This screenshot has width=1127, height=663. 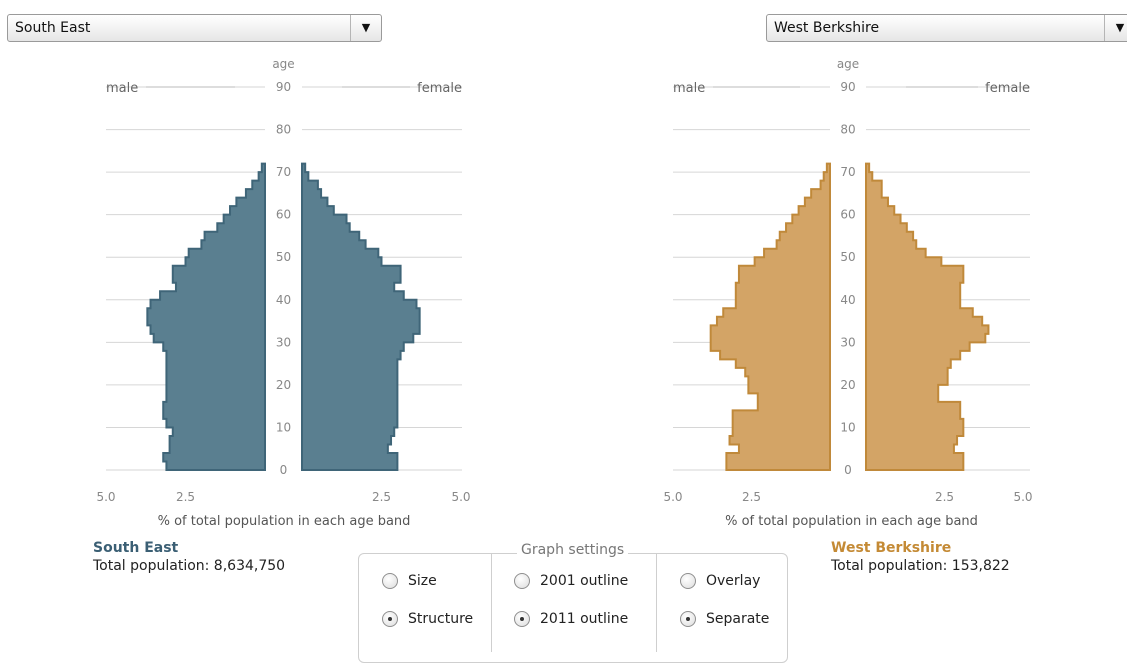 I want to click on area-name-left: South East, so click(x=136, y=548).